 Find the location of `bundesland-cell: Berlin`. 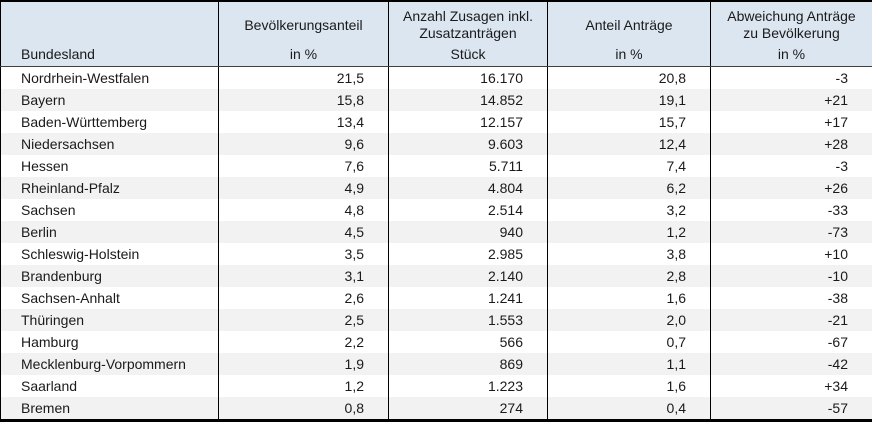

bundesland-cell: Berlin is located at coordinates (39, 232).